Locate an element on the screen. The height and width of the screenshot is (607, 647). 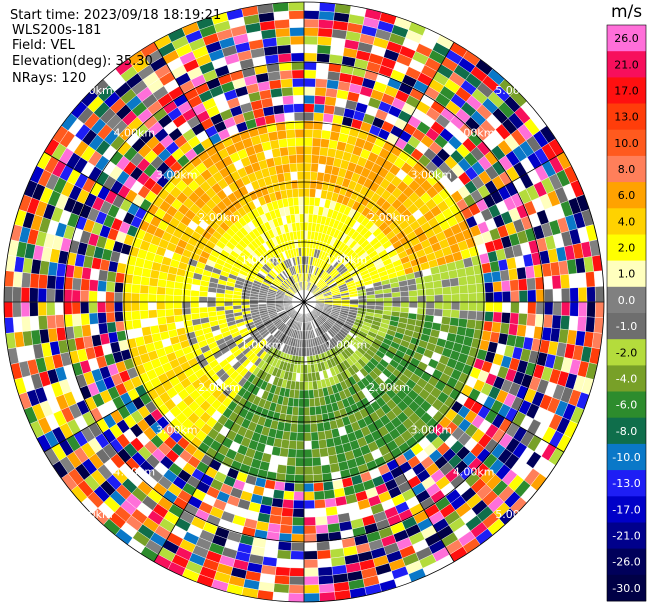
colorbar-tick-label: -8.0 is located at coordinates (626, 431).